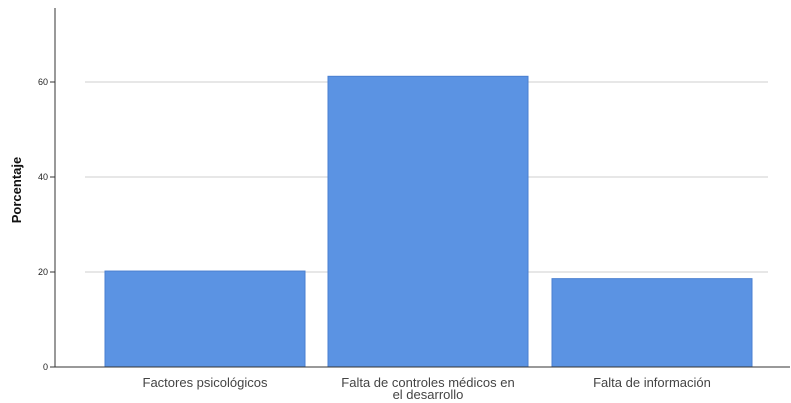  What do you see at coordinates (43, 82) in the screenshot?
I see `y-tick-label-60: 60` at bounding box center [43, 82].